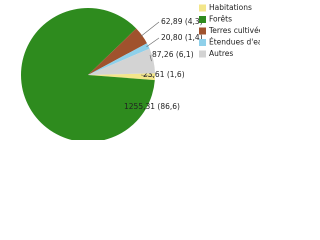  Describe the element at coordinates (173, 54) in the screenshot. I see `data-label: 87,26 (6,1)` at that location.